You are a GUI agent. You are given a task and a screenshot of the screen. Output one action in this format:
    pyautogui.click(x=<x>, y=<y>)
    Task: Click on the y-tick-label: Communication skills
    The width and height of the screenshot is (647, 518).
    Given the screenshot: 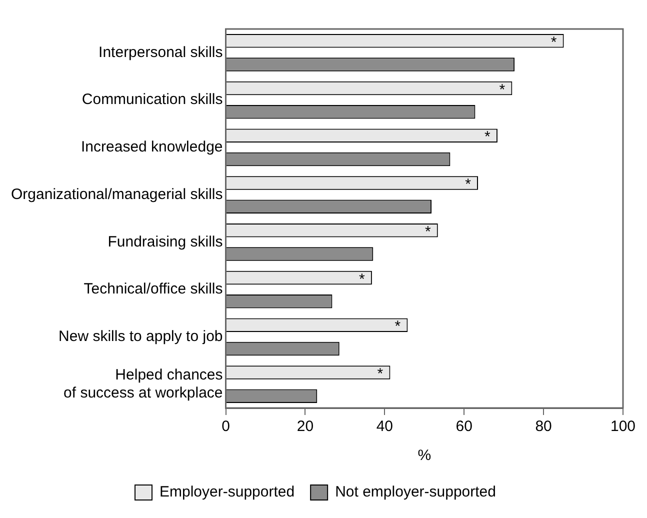 What is the action you would take?
    pyautogui.click(x=152, y=99)
    